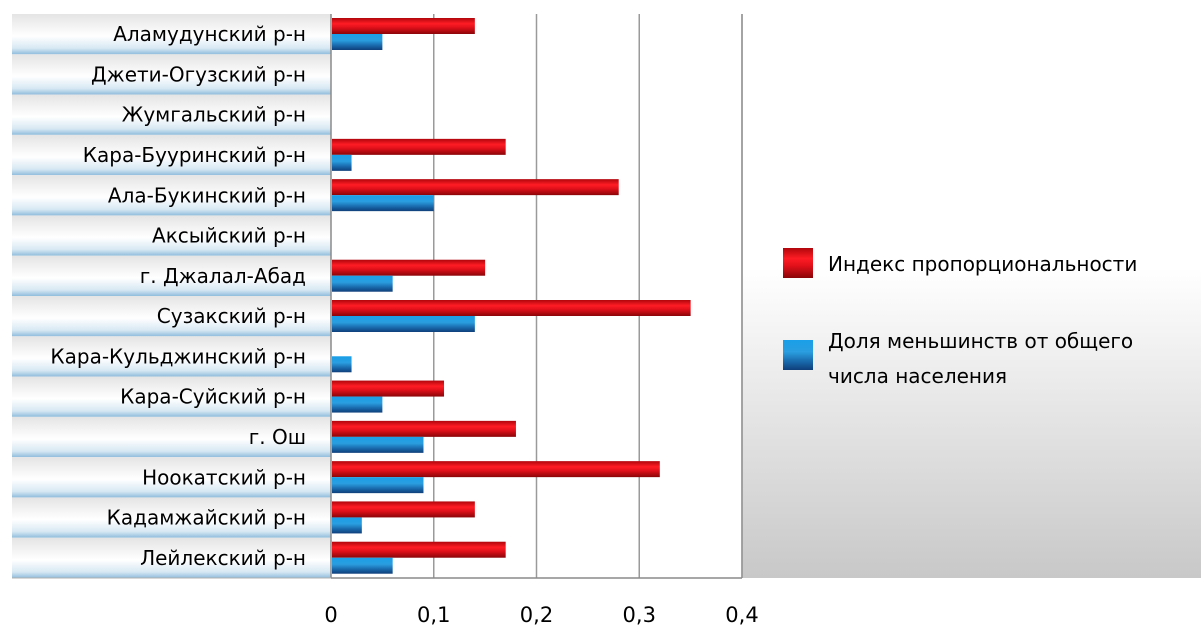 This screenshot has width=1201, height=626. Describe the element at coordinates (223, 558) in the screenshot. I see `category-label: Лейлекский р-н` at that location.